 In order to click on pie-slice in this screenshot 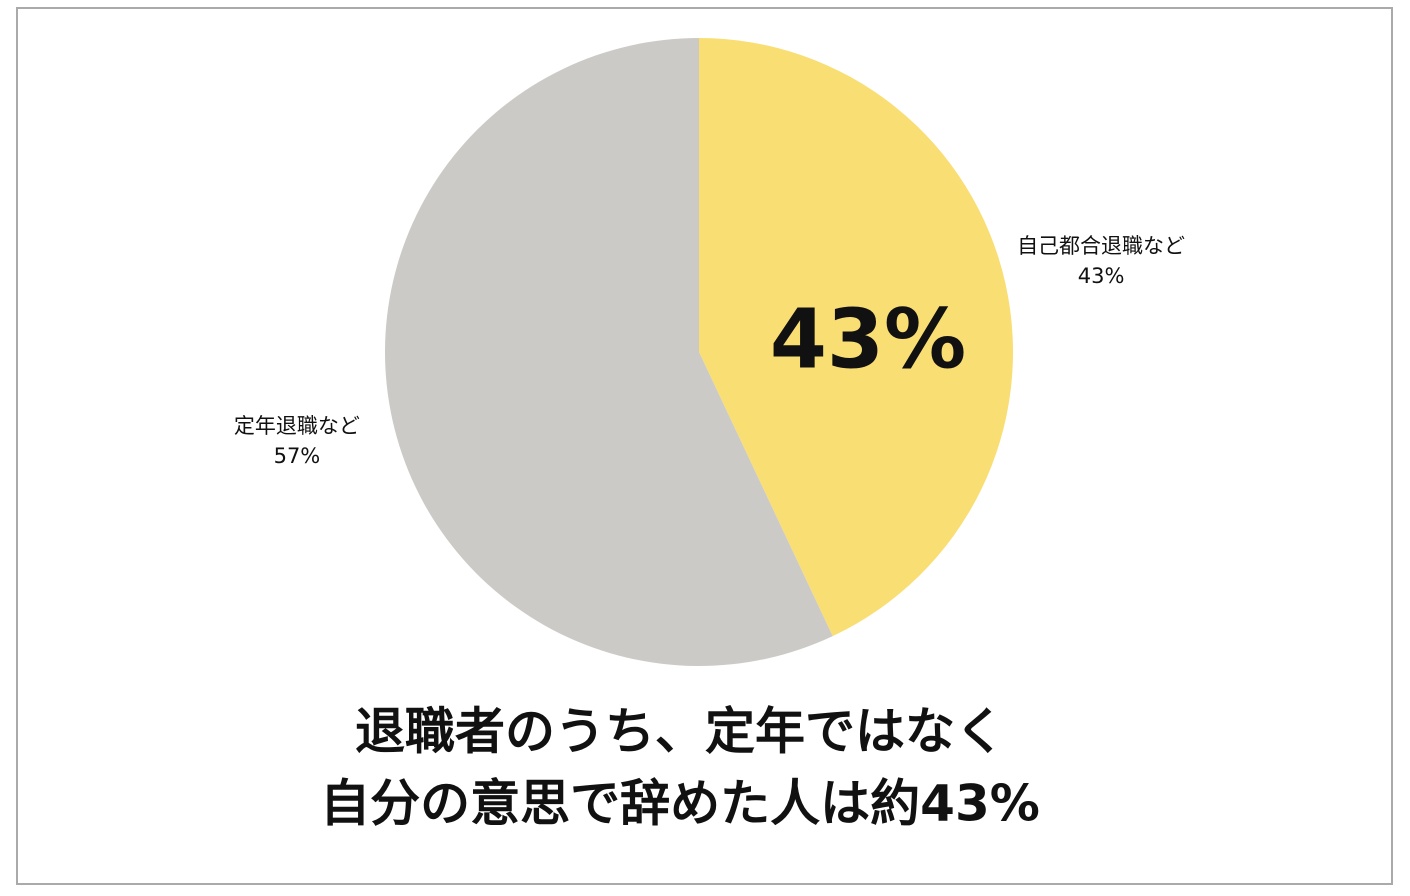, I will do `click(856, 337)`.